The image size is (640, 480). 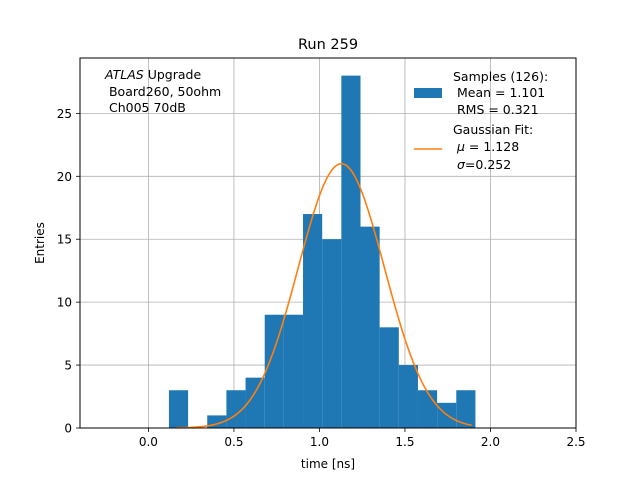 What do you see at coordinates (428, 93) in the screenshot?
I see `legend-samples-swatch` at bounding box center [428, 93].